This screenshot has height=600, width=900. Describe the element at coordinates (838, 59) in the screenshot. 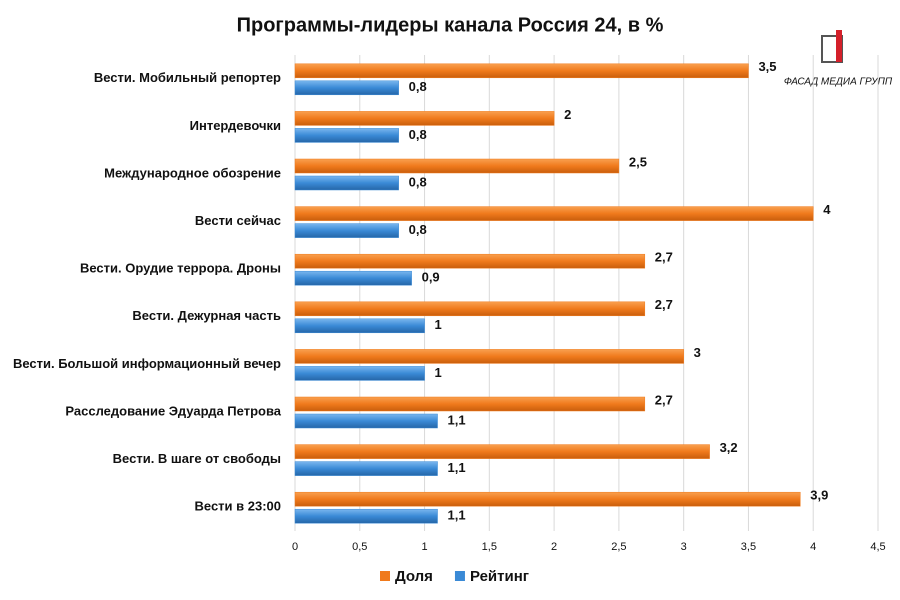

I see `logo: ФАСАД МЕДИА ГРУПП` at that location.